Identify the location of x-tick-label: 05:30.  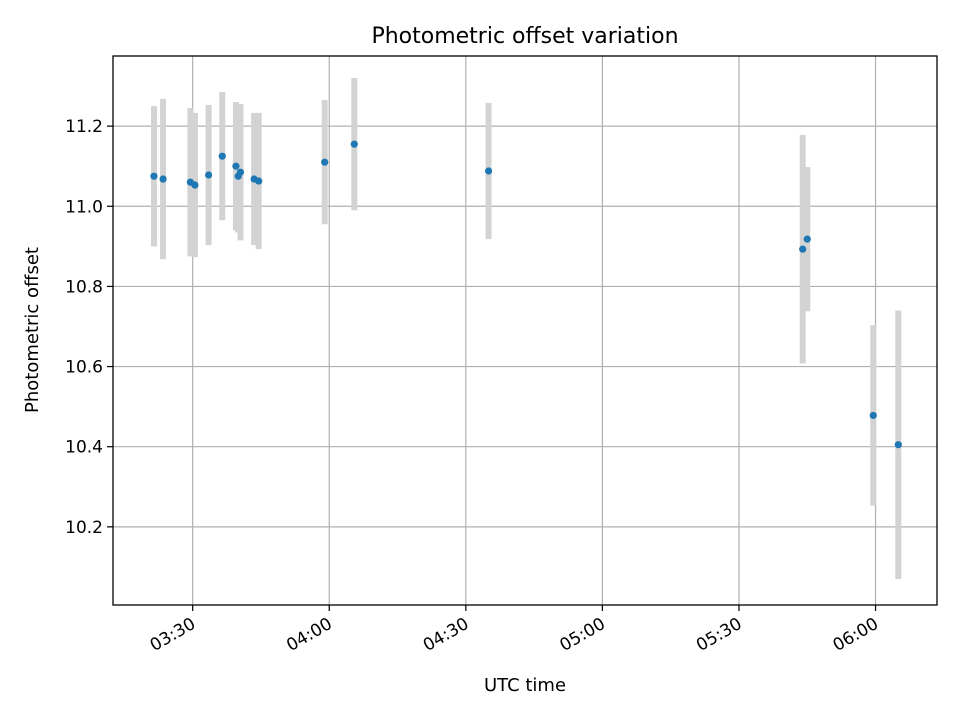
(719, 635).